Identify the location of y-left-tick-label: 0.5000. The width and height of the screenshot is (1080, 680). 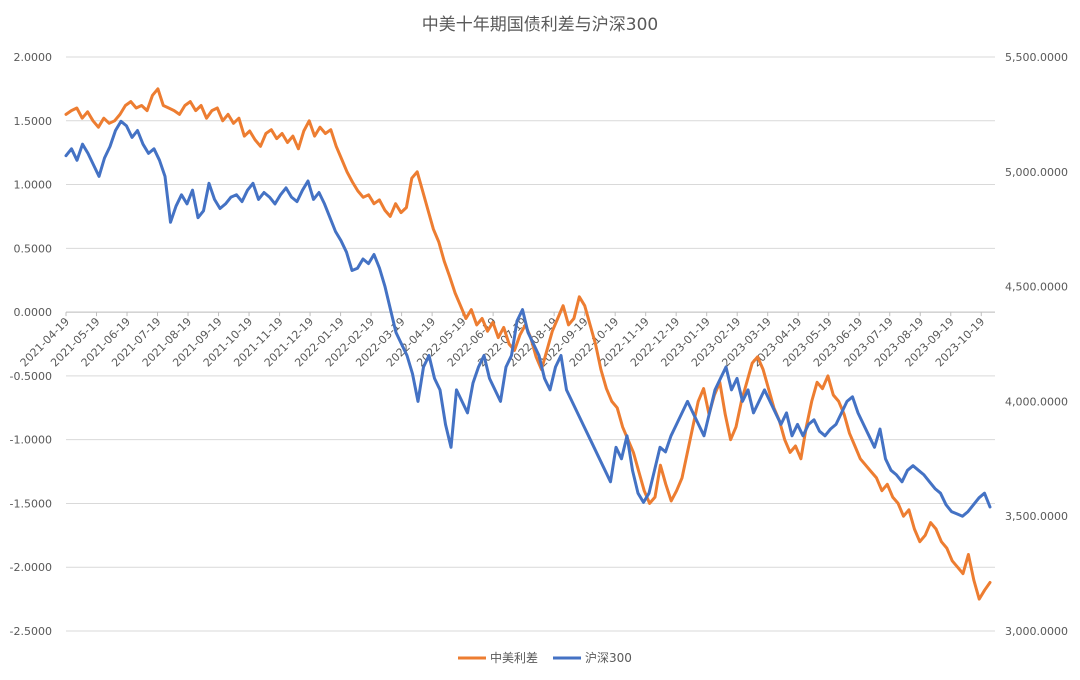
(33, 248).